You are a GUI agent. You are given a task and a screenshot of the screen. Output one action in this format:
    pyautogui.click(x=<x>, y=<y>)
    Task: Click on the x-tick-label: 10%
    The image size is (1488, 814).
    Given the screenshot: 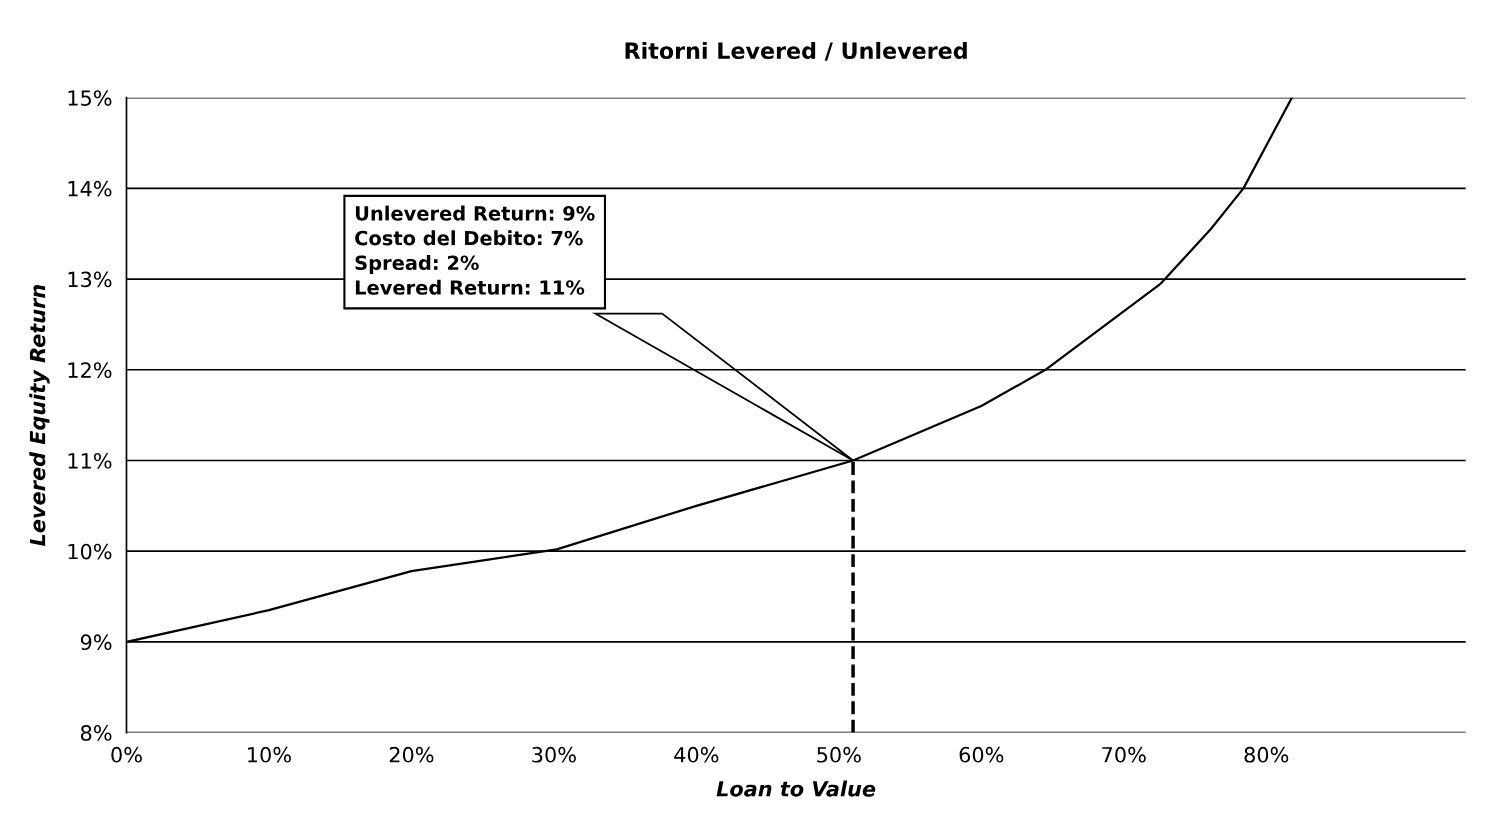 What is the action you would take?
    pyautogui.click(x=269, y=754)
    